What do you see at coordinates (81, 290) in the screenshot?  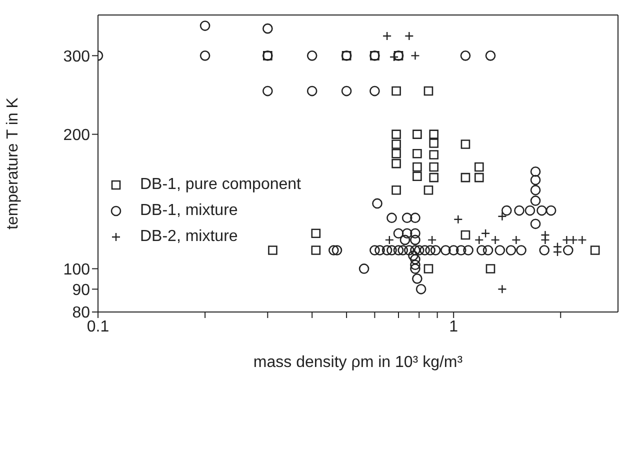 I see `y-tick-label: 90` at bounding box center [81, 290].